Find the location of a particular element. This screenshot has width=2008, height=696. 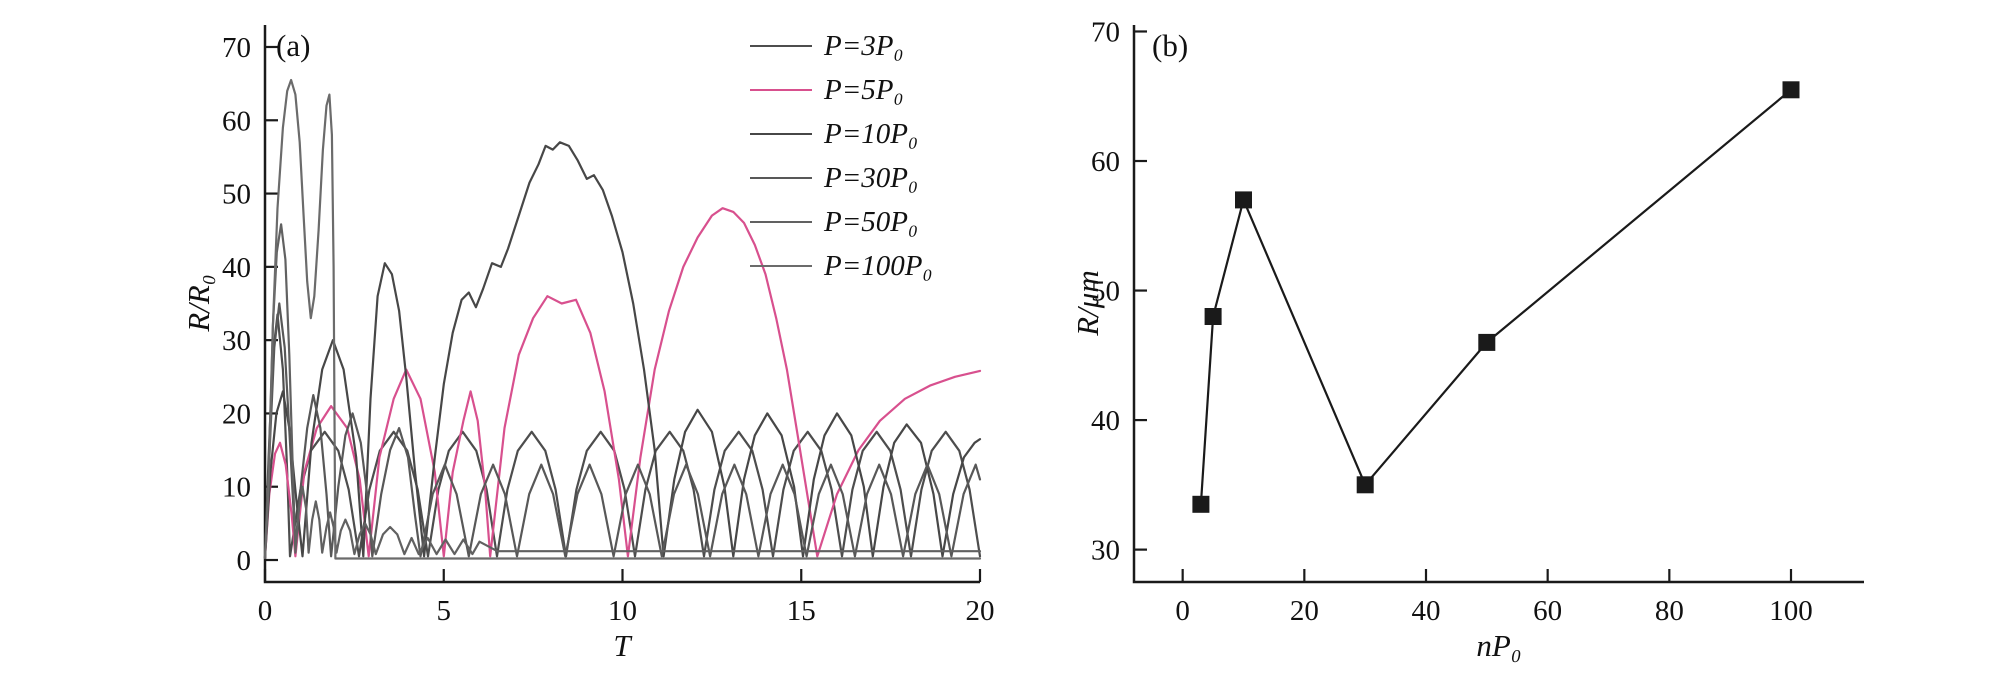

legend-item: P=10P₀ is located at coordinates (841, 134).